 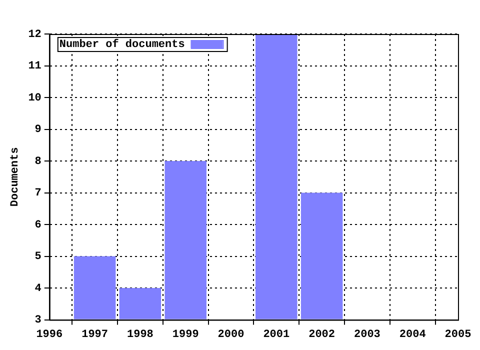 What do you see at coordinates (35, 98) in the screenshot?
I see `y-tick-label: 10` at bounding box center [35, 98].